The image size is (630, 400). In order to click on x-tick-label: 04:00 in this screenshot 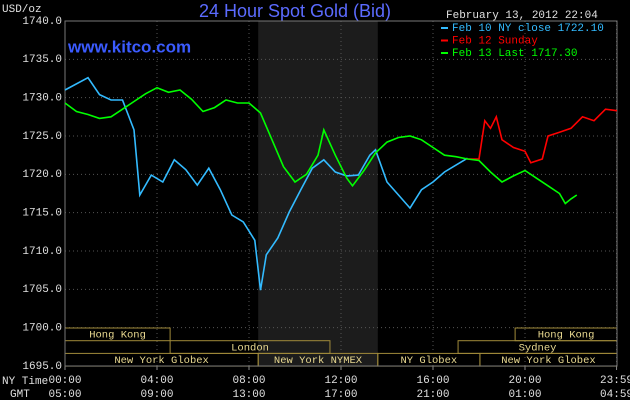, I will do `click(156, 381)`.